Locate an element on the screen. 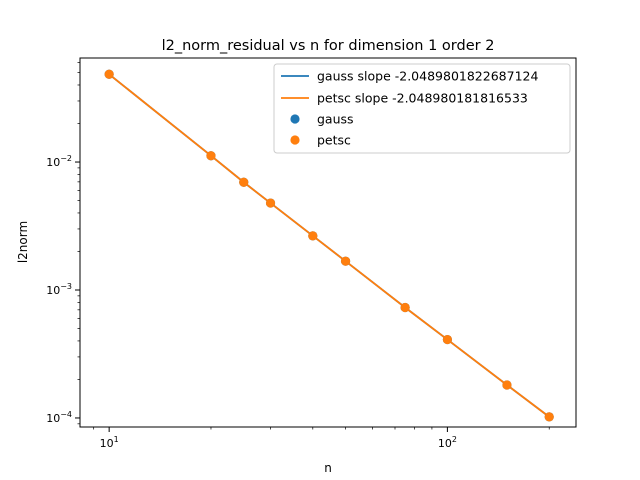  y-tick-label: 10⁻² is located at coordinates (59, 161).